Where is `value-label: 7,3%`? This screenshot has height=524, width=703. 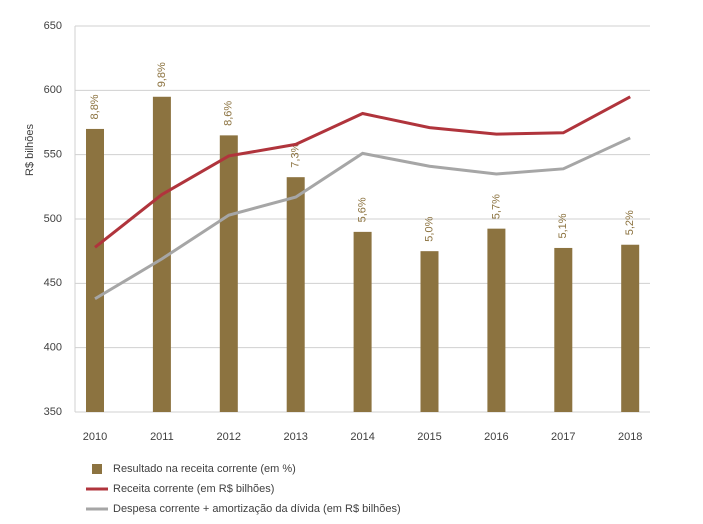 value-label: 7,3% is located at coordinates (296, 154).